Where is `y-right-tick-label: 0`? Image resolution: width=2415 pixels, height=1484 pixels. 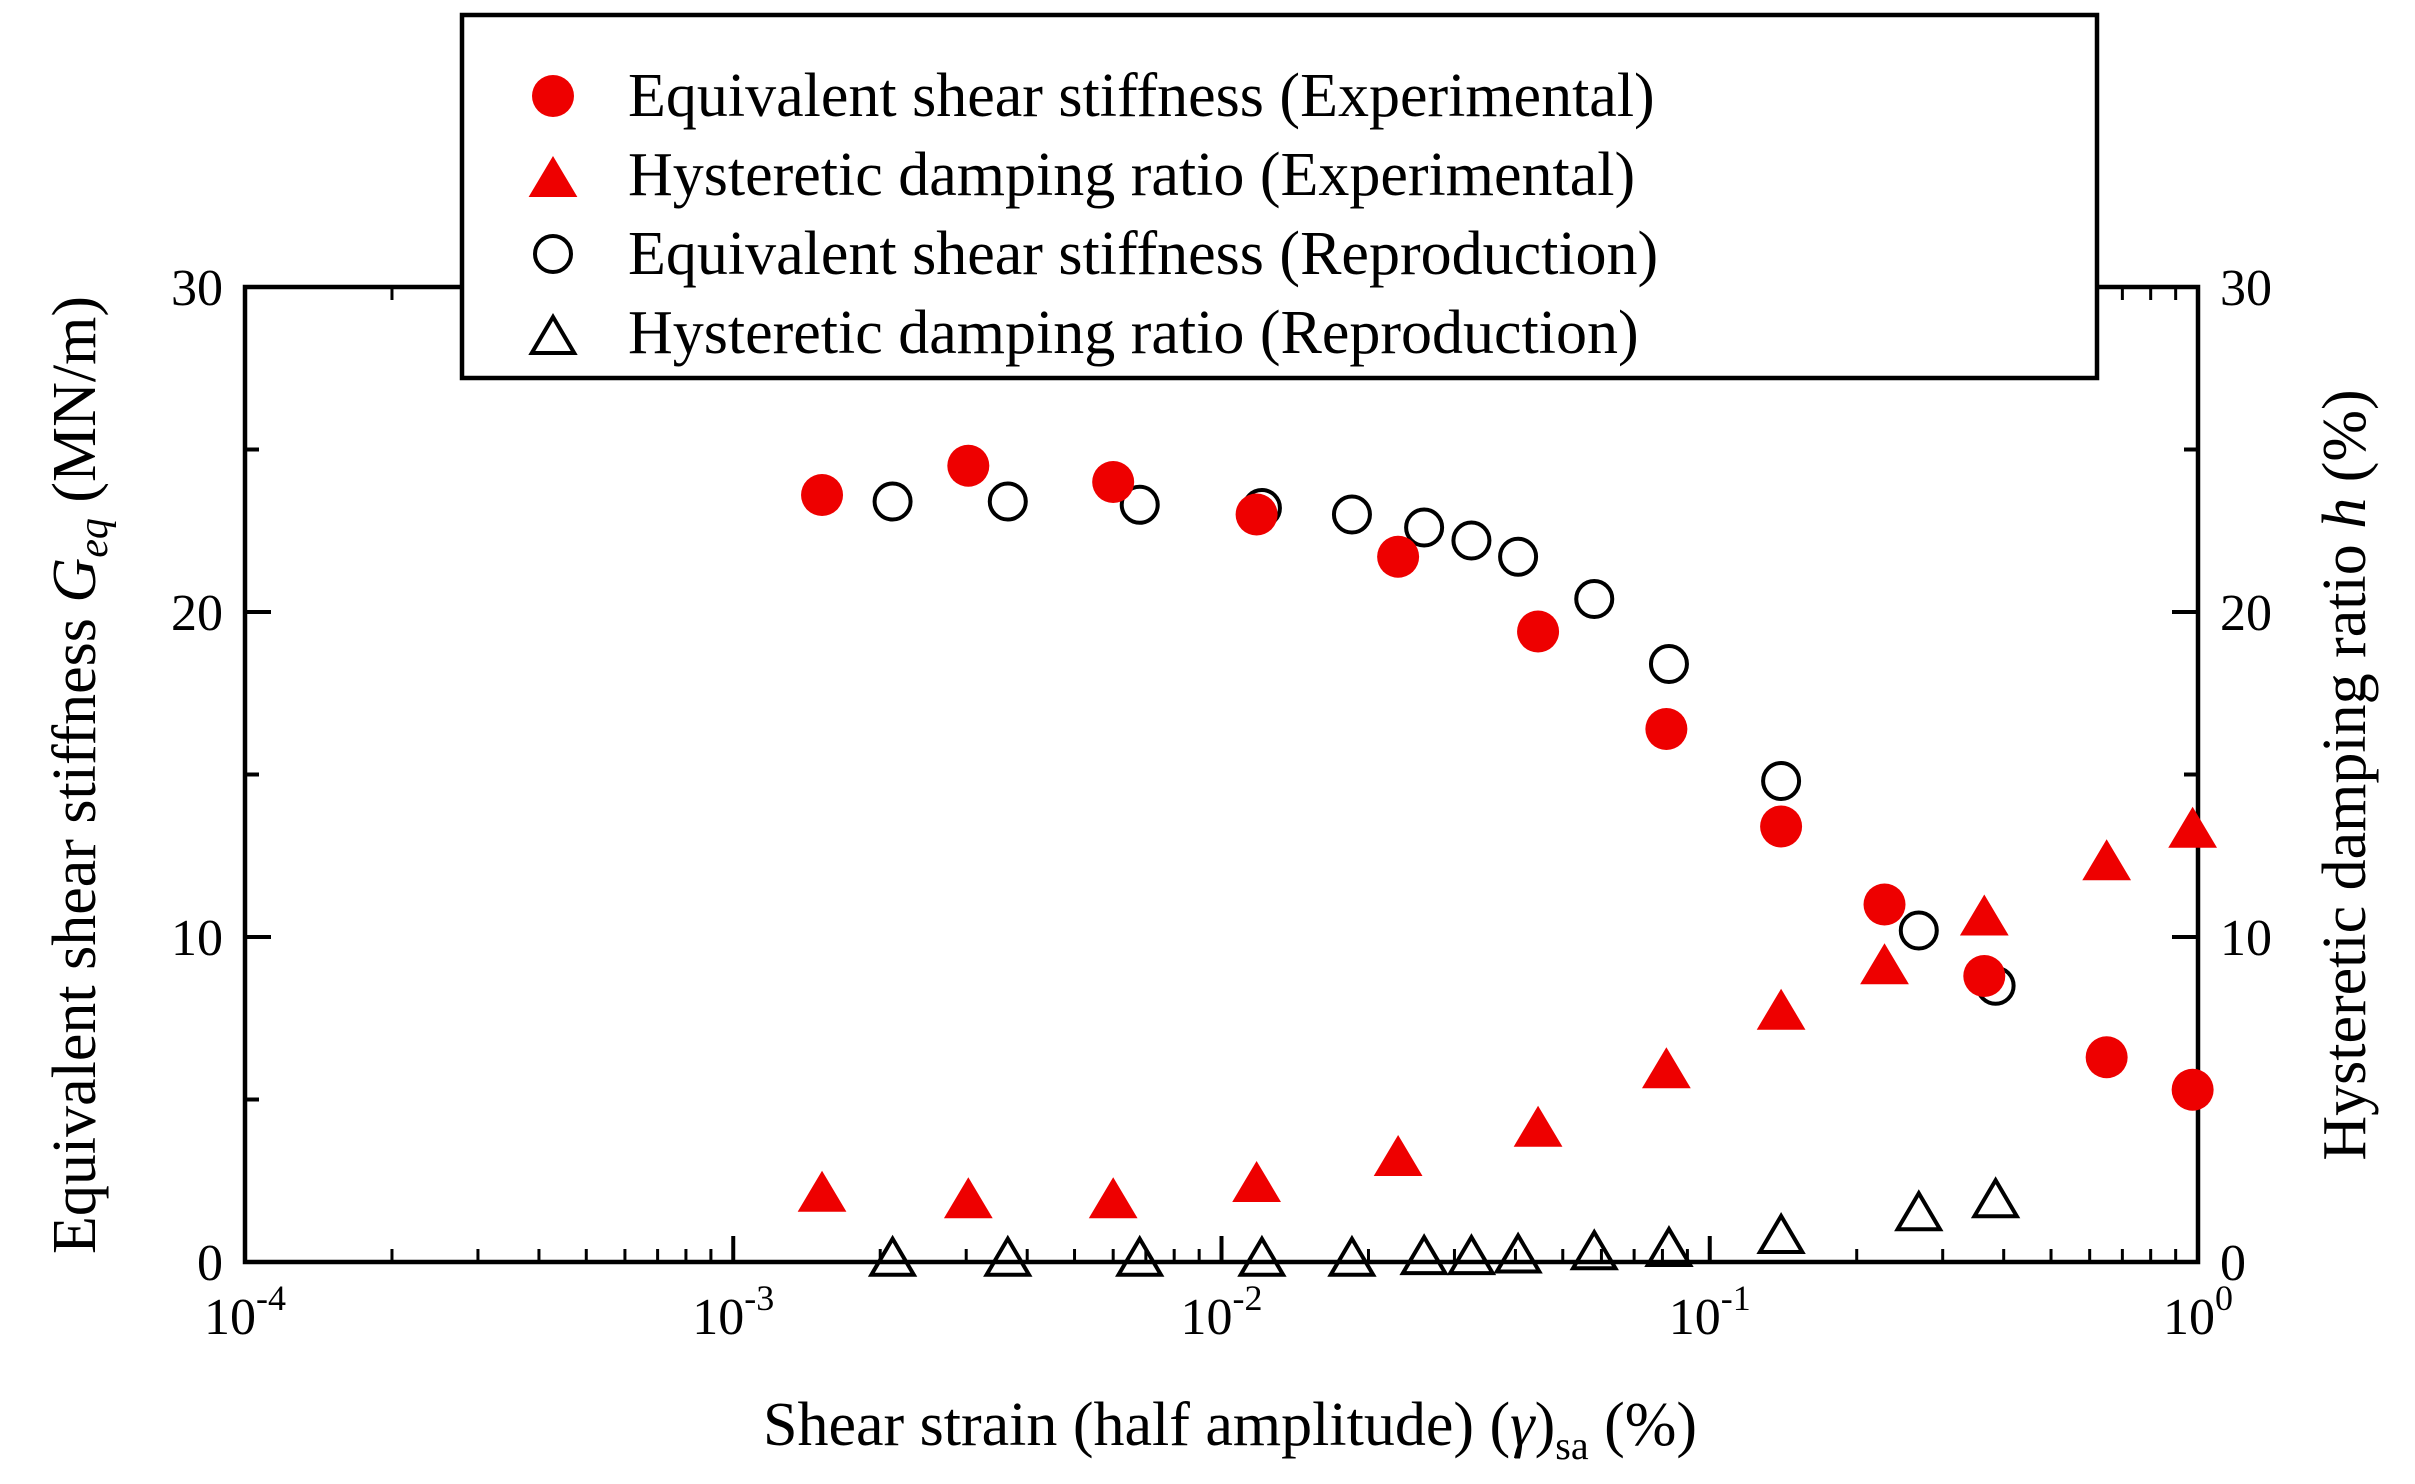
y-right-tick-label: 0 is located at coordinates (2233, 1263).